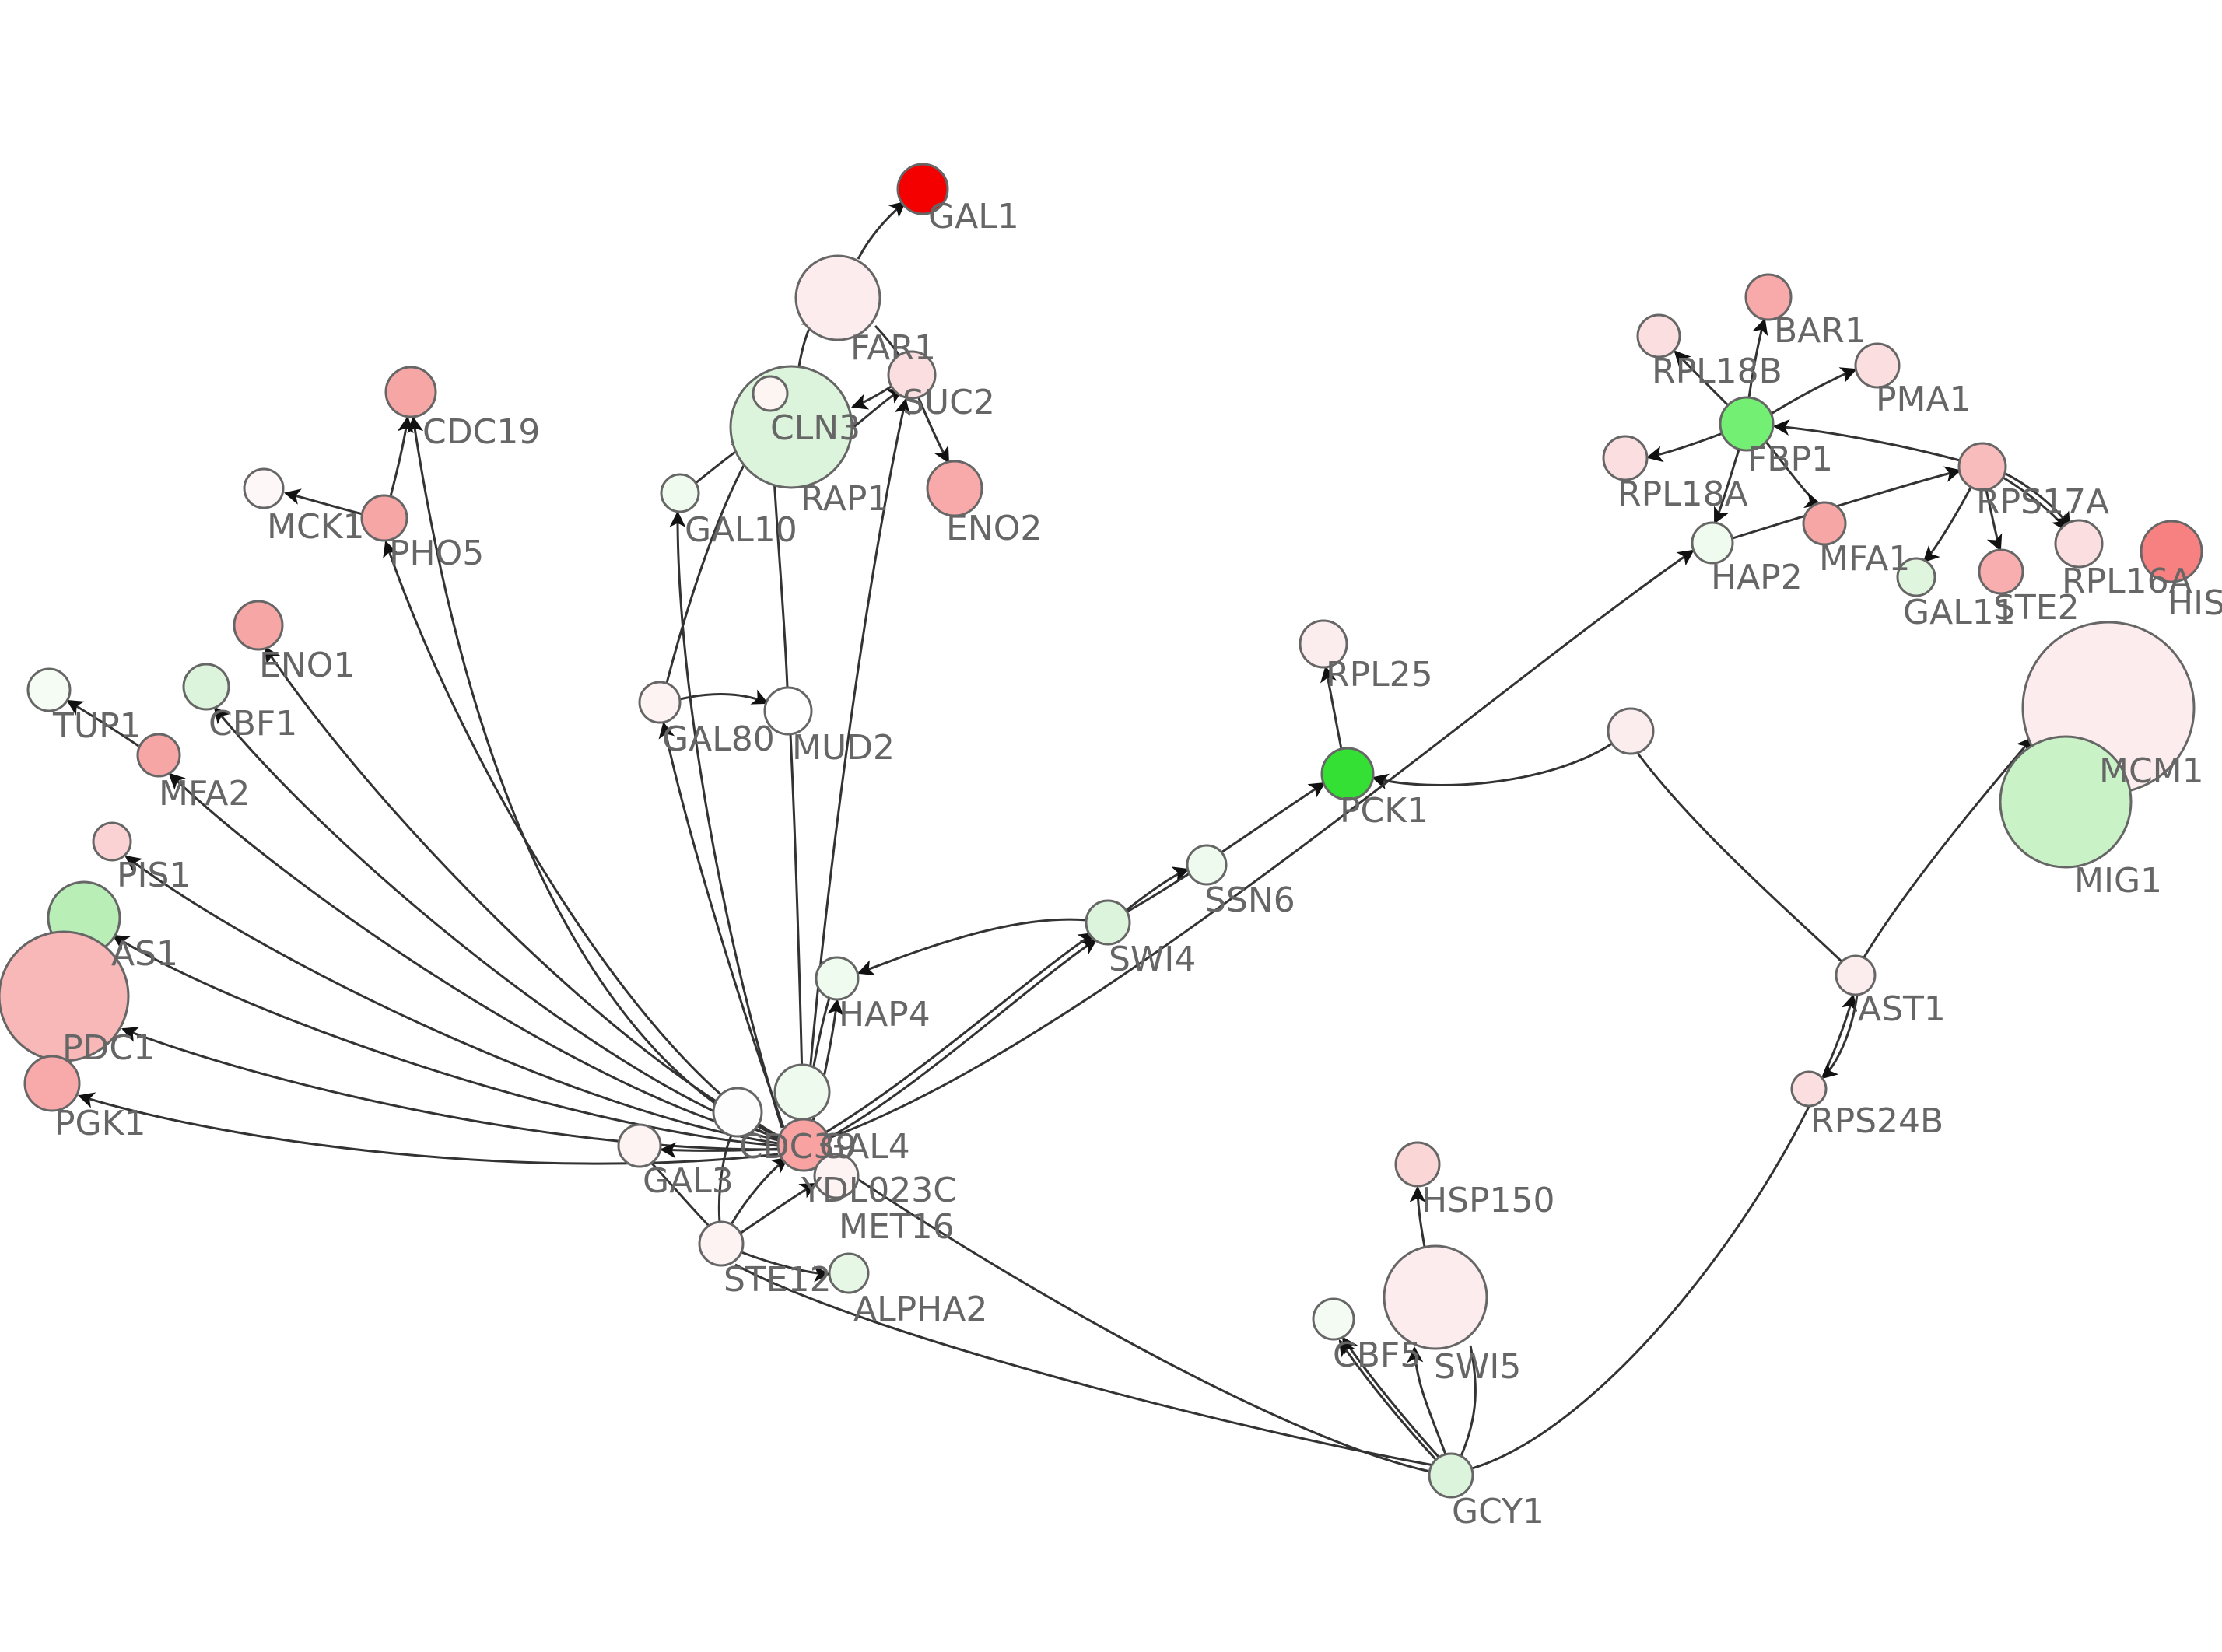 This screenshot has width=2222, height=1652. What do you see at coordinates (108, 1048) in the screenshot?
I see `node-label-pdc1: PDC1` at bounding box center [108, 1048].